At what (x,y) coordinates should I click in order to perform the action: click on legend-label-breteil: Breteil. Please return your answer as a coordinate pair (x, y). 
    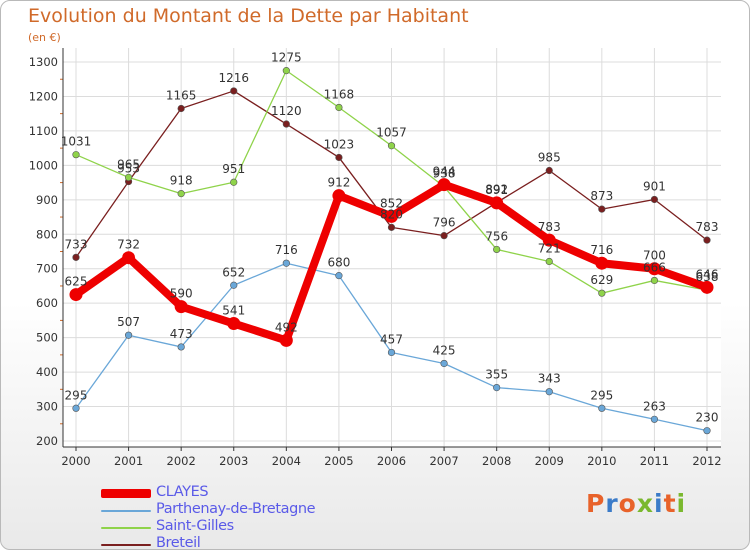
    Looking at the image, I should click on (178, 542).